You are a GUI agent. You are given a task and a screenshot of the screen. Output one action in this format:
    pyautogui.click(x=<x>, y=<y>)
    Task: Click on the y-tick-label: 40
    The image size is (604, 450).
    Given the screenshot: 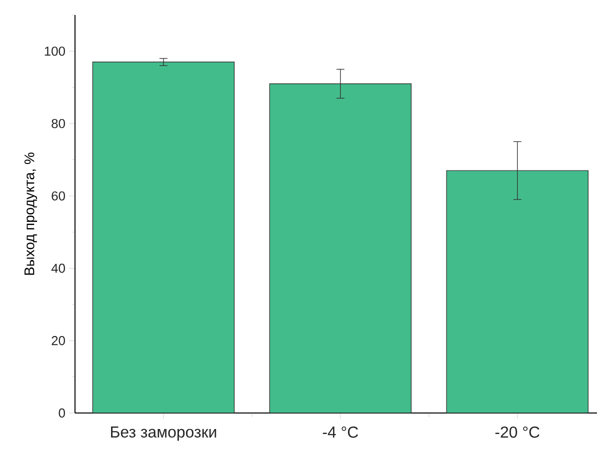 What is the action you would take?
    pyautogui.click(x=58, y=268)
    